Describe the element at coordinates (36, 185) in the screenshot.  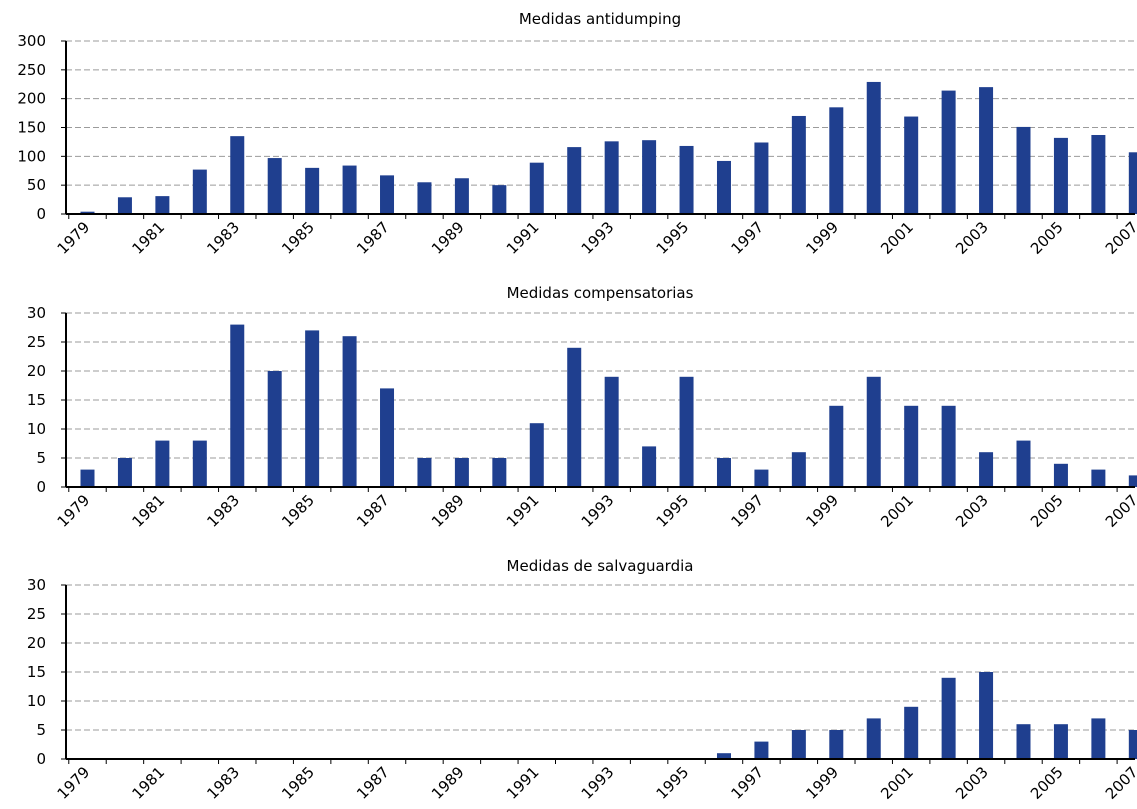
I see `y-tick-label: 50` at that location.